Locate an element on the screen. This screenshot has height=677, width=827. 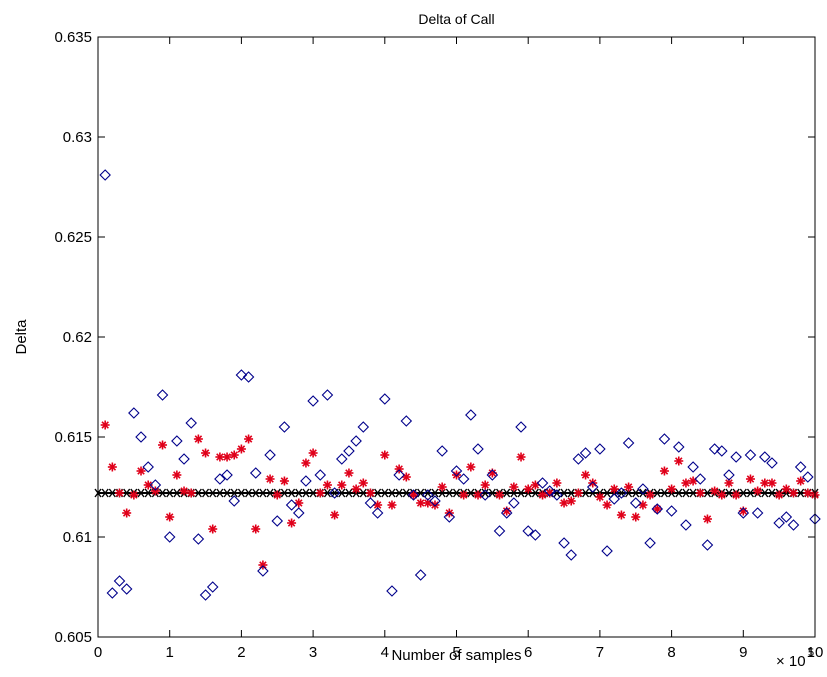
x-tick-label: 10 is located at coordinates (815, 652).